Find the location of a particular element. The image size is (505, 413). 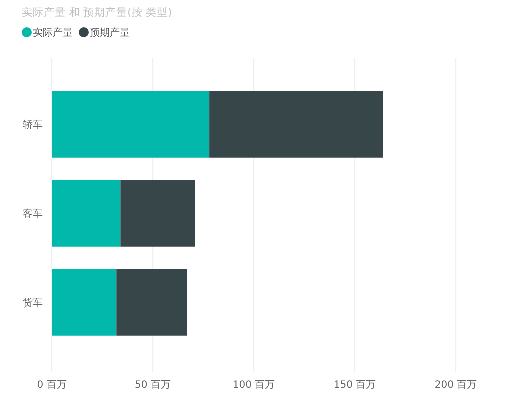

legend-label: 预期产量 is located at coordinates (110, 33).